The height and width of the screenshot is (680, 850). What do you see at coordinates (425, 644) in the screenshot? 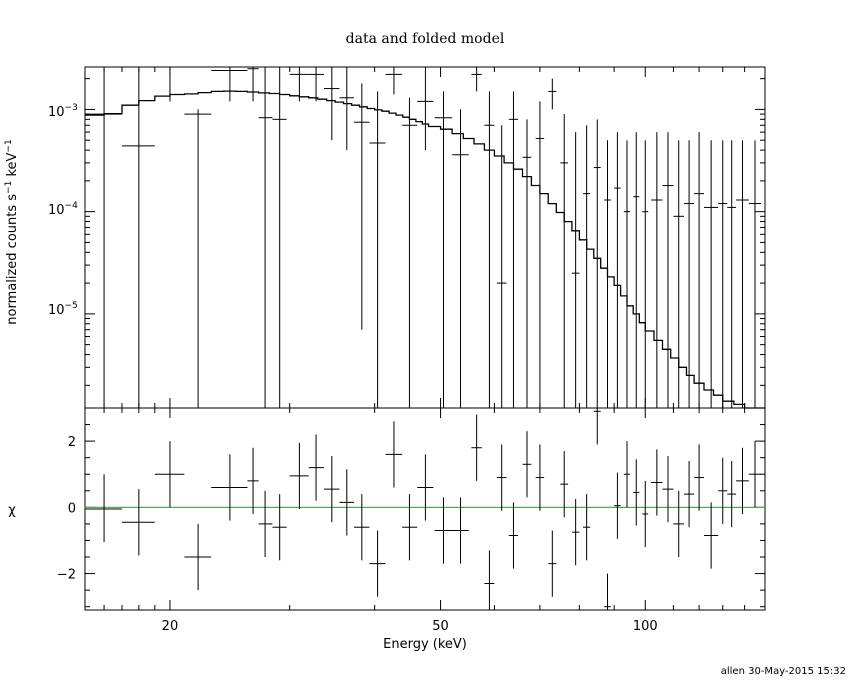
I see `x-axis-label: Energy (keV)` at bounding box center [425, 644].